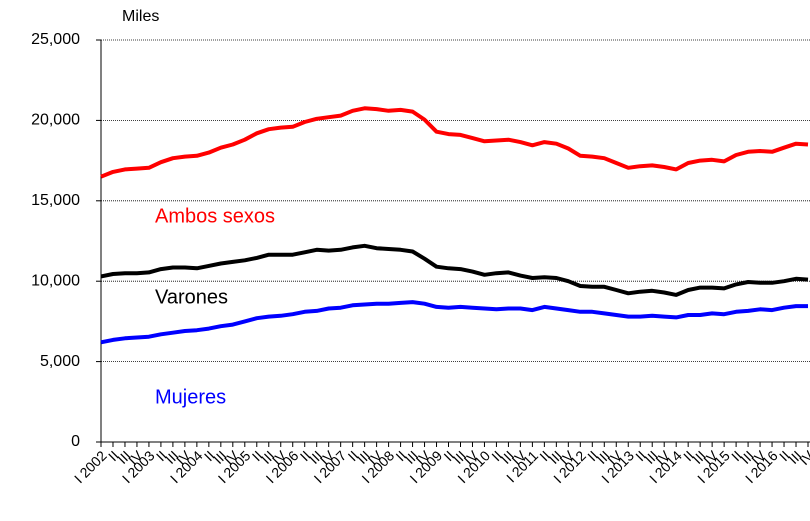 Image resolution: width=810 pixels, height=521 pixels. Describe the element at coordinates (215, 216) in the screenshot. I see `series-label: Ambos sexos` at that location.